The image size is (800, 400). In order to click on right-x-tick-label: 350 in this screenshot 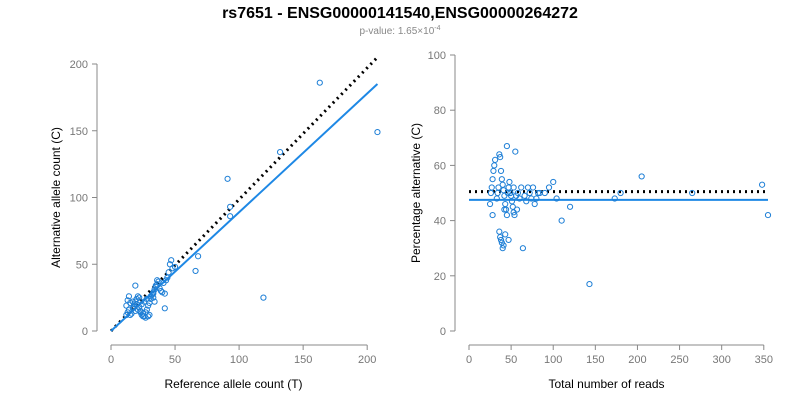, I will do `click(764, 360)`.